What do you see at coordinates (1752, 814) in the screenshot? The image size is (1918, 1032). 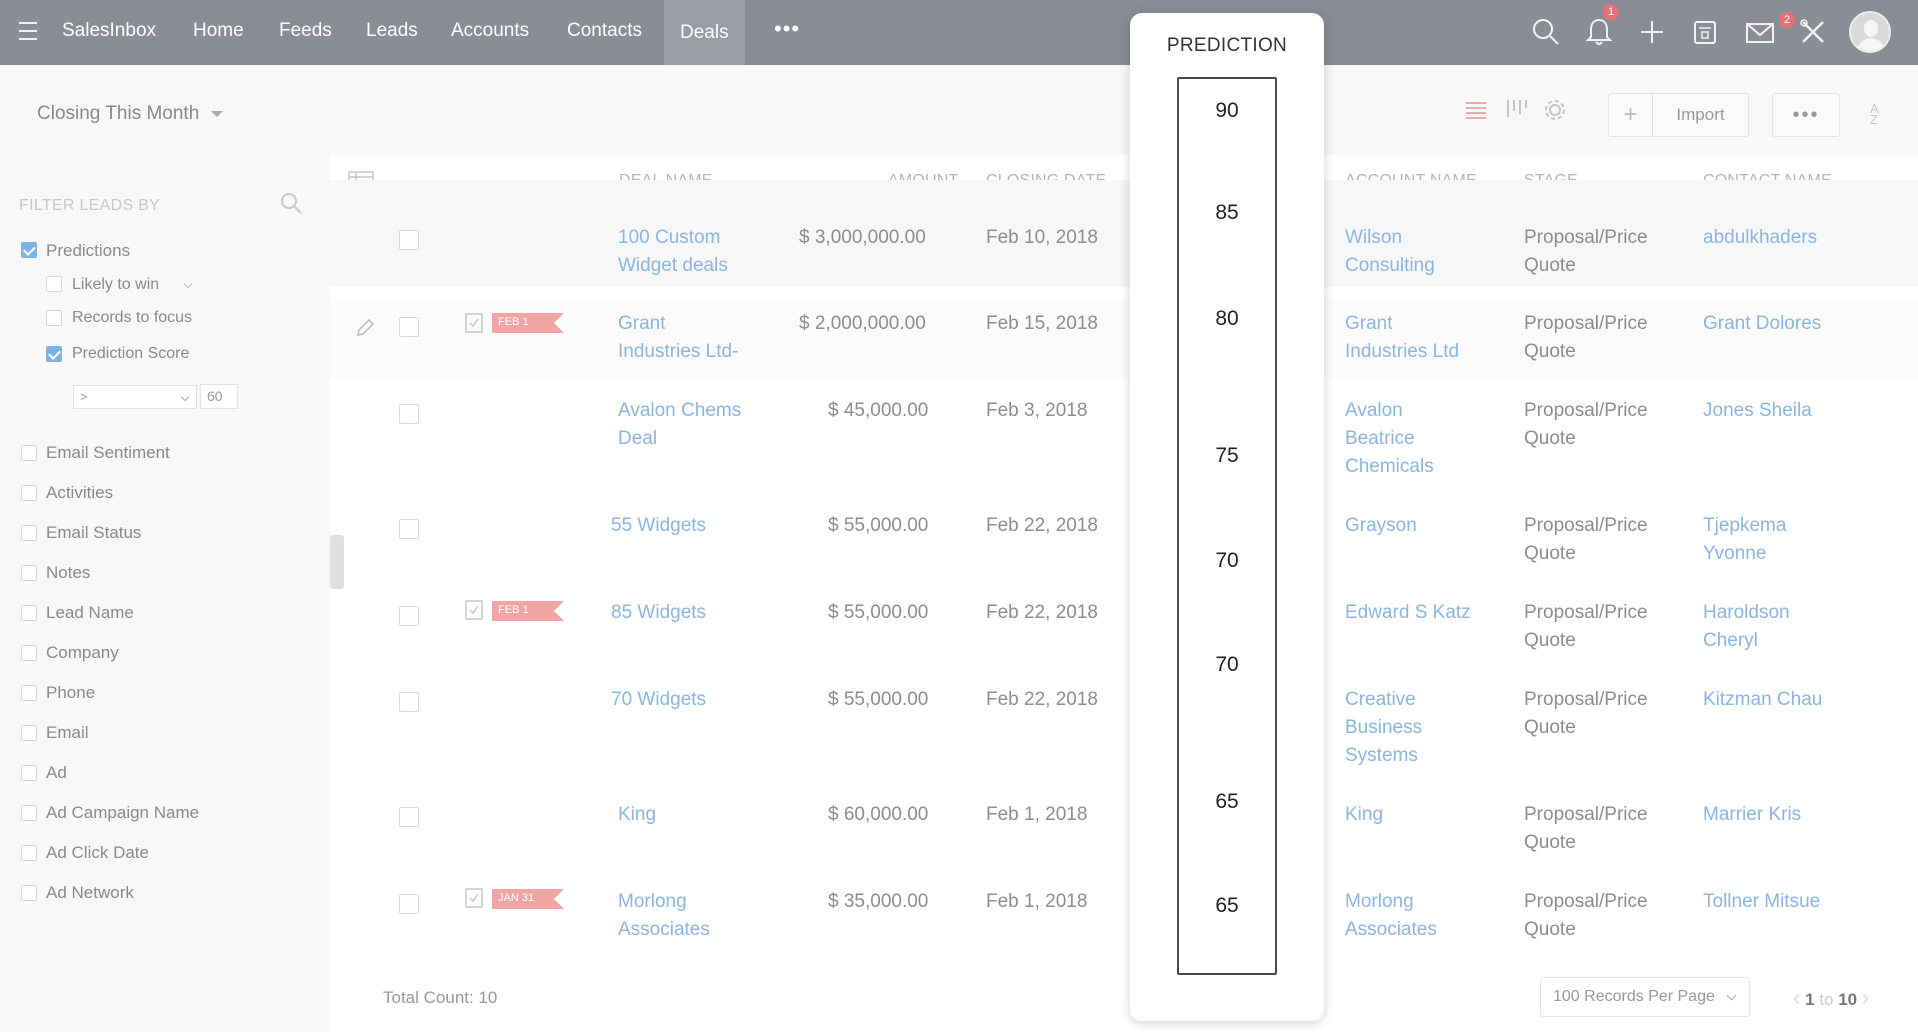 I see `contact-name-link: Marrier Kris` at bounding box center [1752, 814].